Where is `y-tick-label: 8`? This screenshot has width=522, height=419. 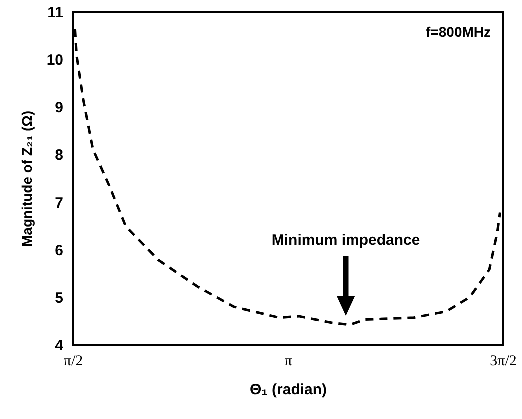 y-tick-label: 8 is located at coordinates (59, 155).